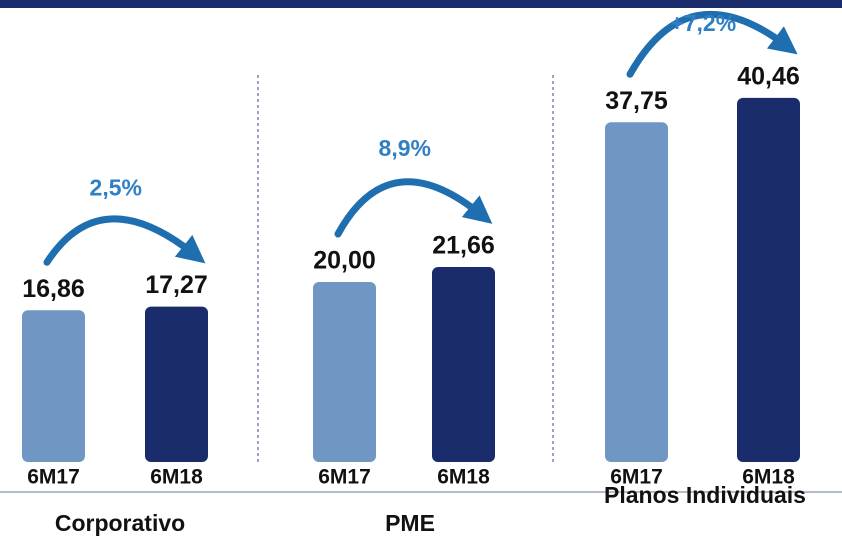  I want to click on growth-annotation: +7,2%, so click(703, 23).